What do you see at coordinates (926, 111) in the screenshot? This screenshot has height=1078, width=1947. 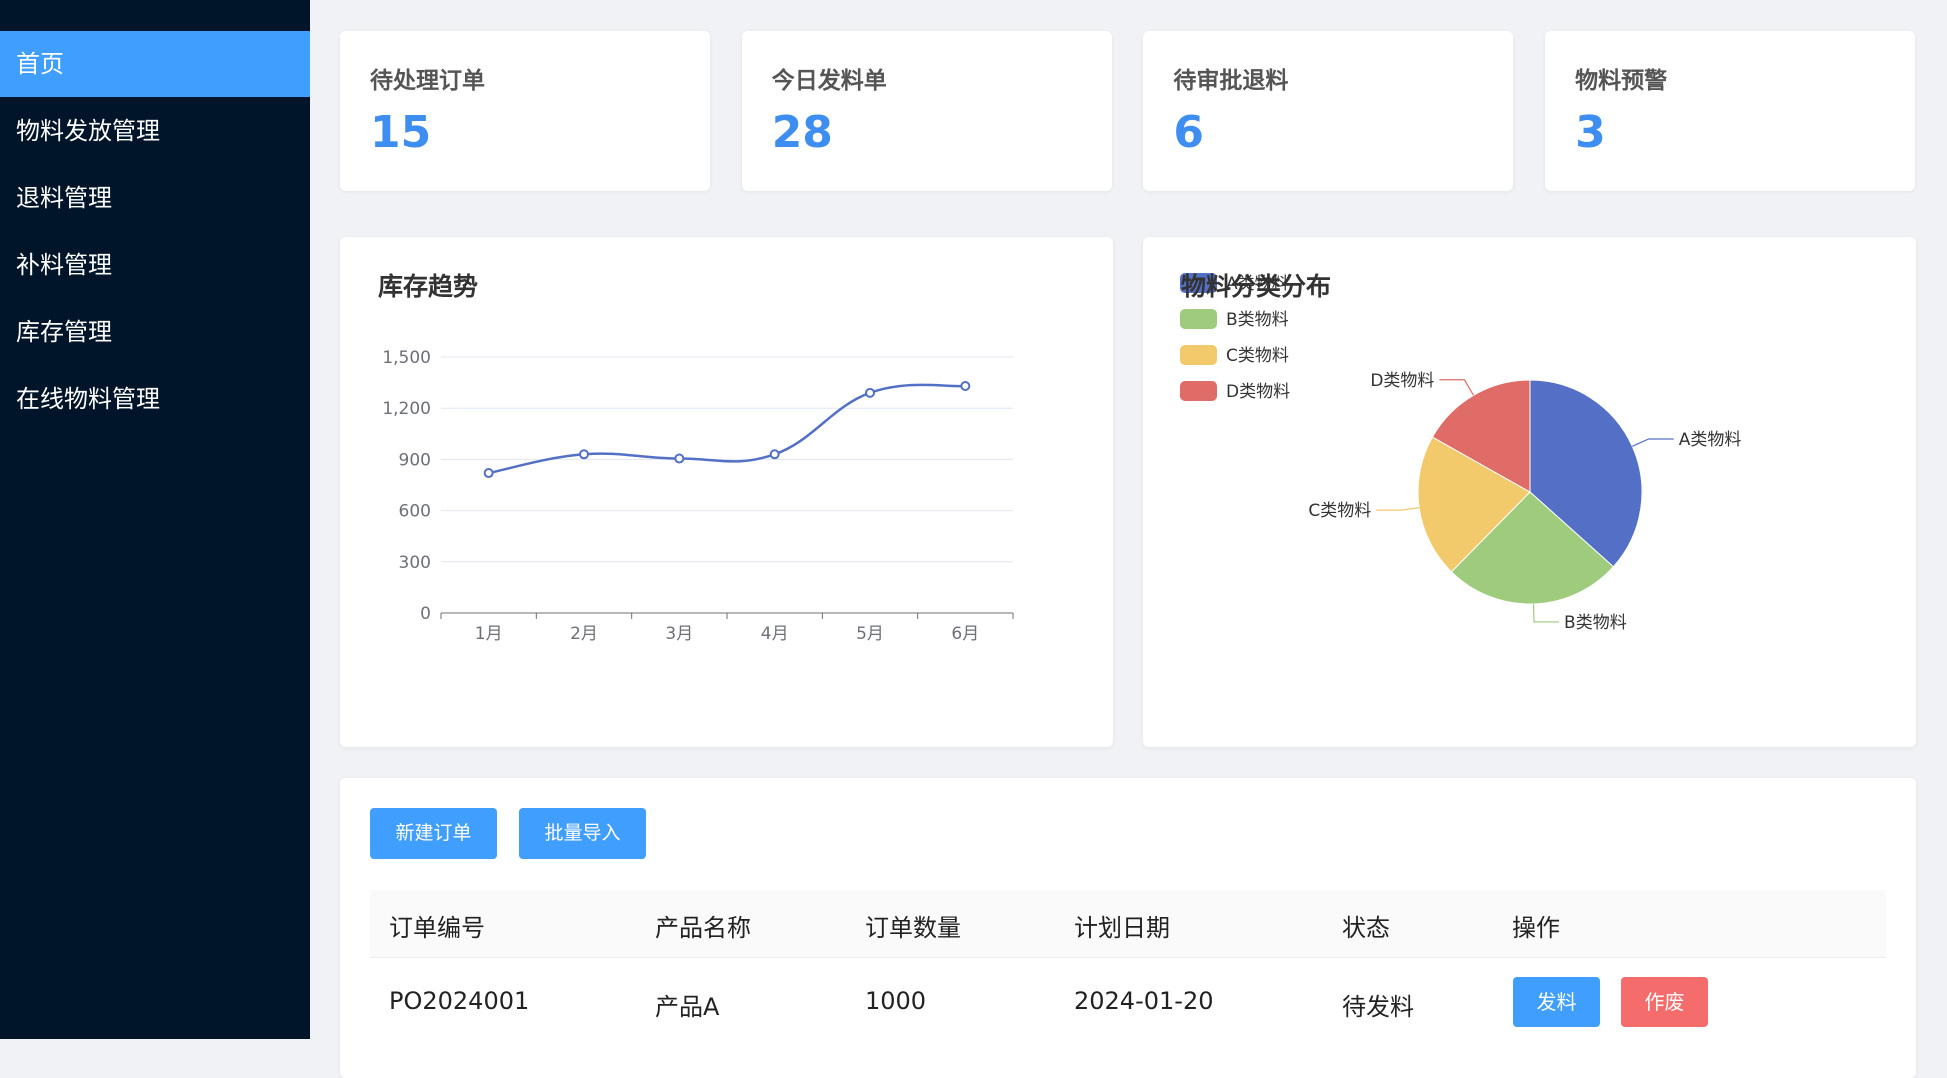 I see `stat-card: 今日发料单 28` at bounding box center [926, 111].